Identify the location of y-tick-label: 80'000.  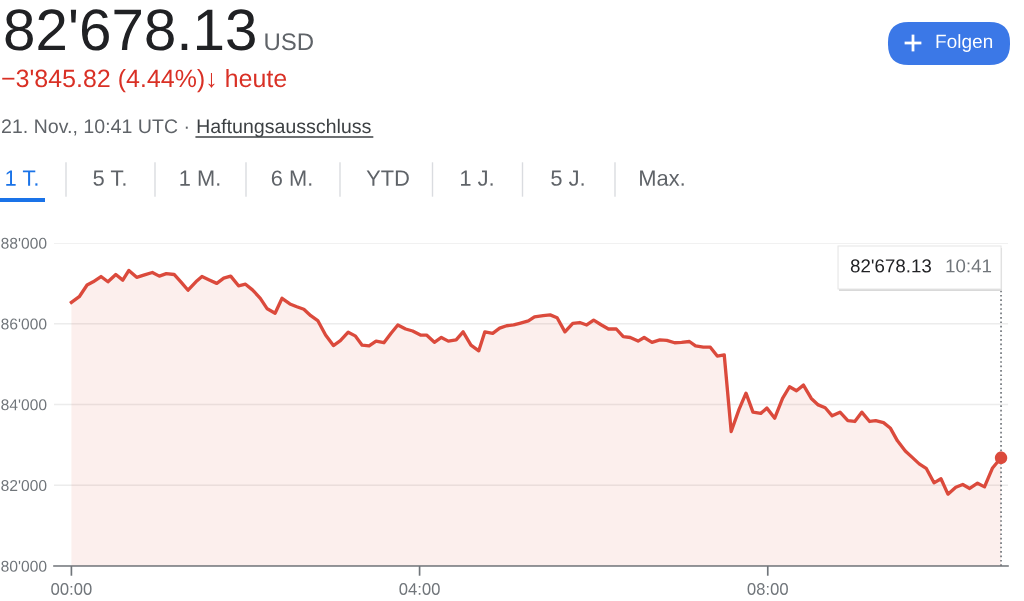
(24, 566).